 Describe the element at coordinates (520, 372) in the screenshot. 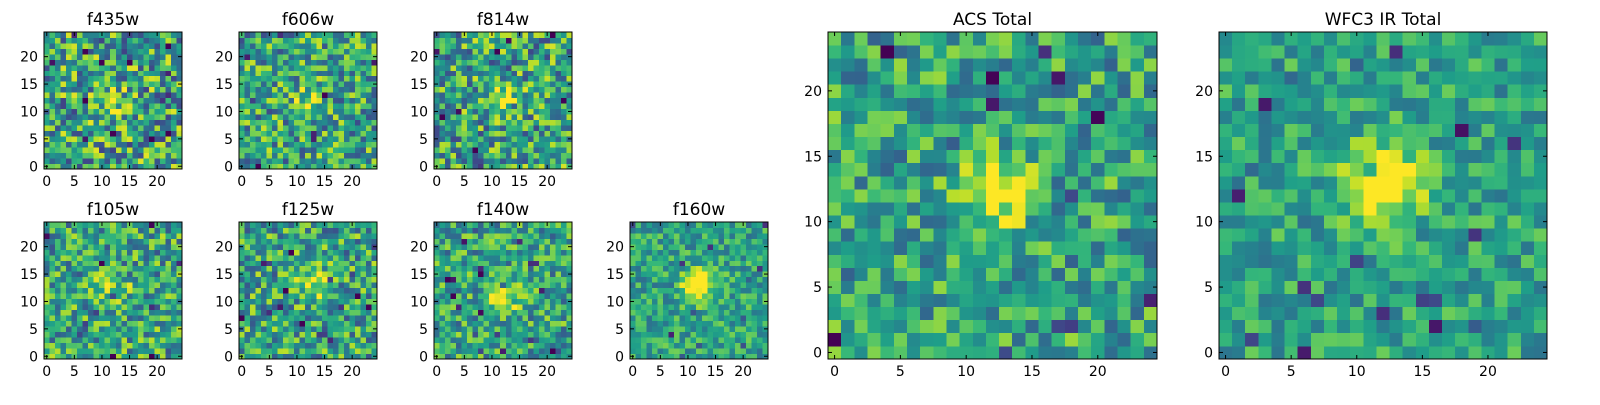

I see `x-tick-label: 15` at that location.